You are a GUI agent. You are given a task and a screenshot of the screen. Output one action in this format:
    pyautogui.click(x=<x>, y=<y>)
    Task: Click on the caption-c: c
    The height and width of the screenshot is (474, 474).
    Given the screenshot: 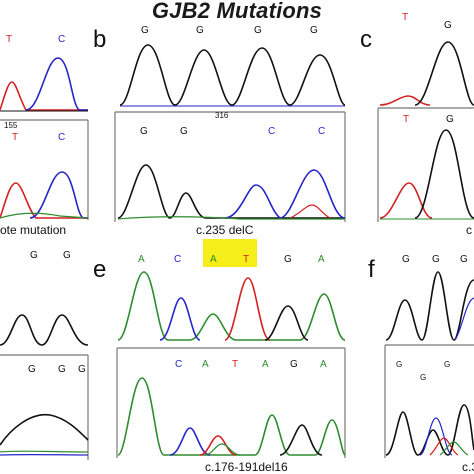 What is the action you would take?
    pyautogui.click(x=469, y=230)
    